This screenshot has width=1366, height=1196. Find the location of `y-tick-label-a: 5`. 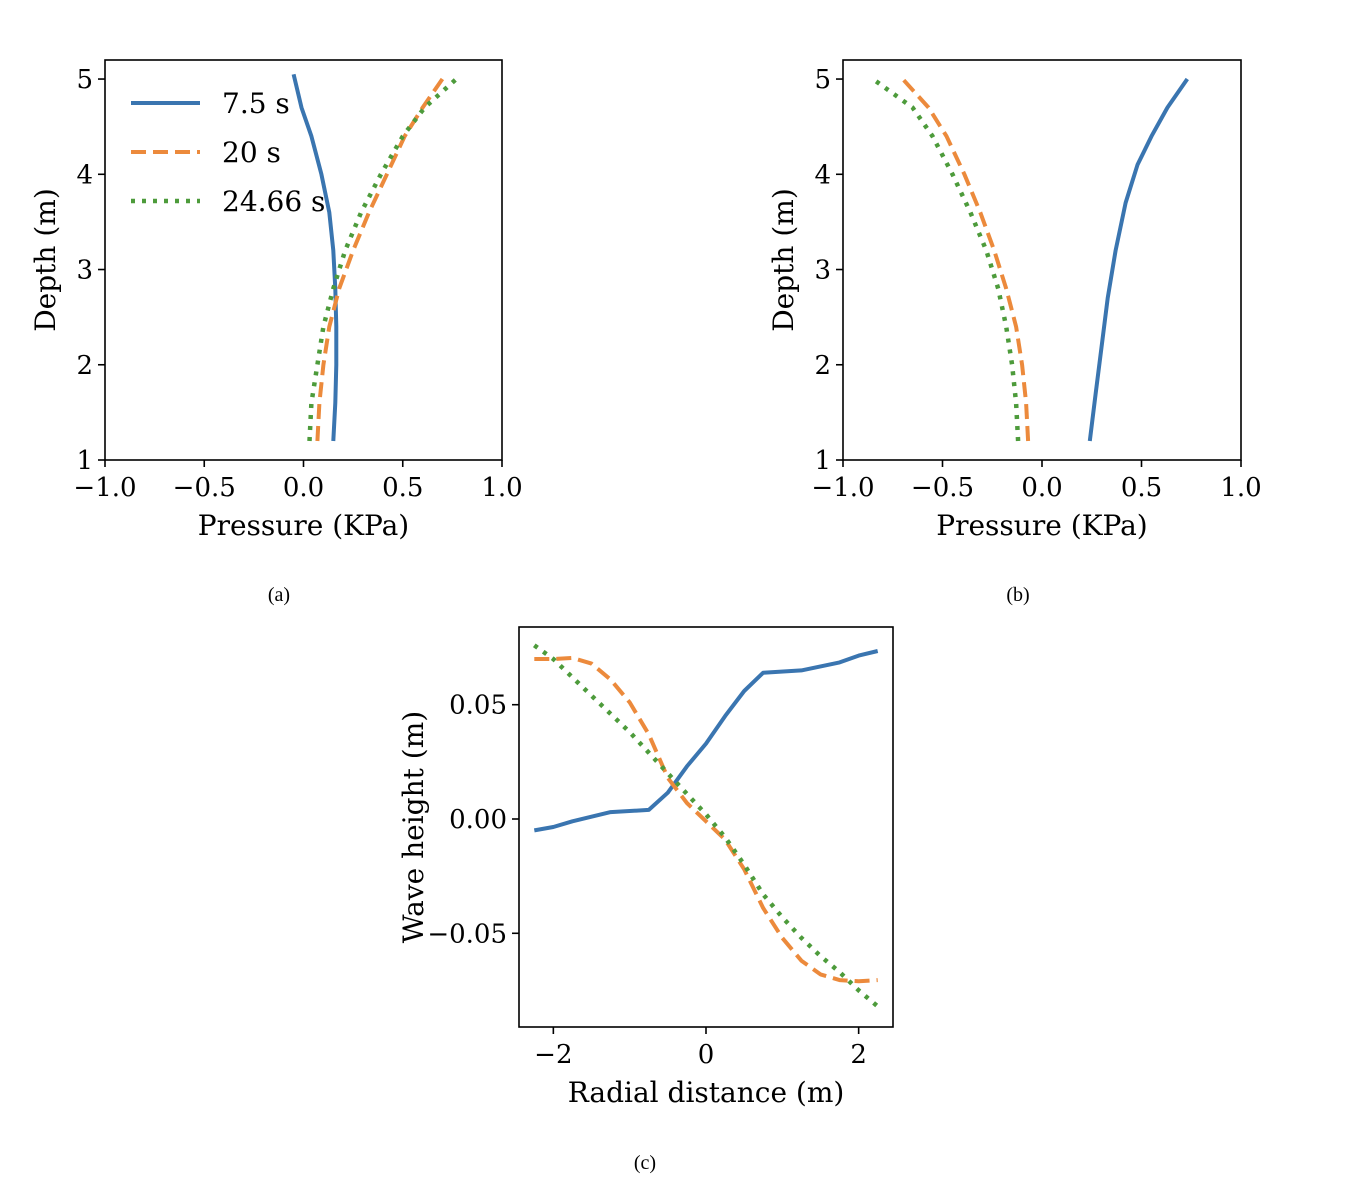

y-tick-label-a: 5 is located at coordinates (84, 80).